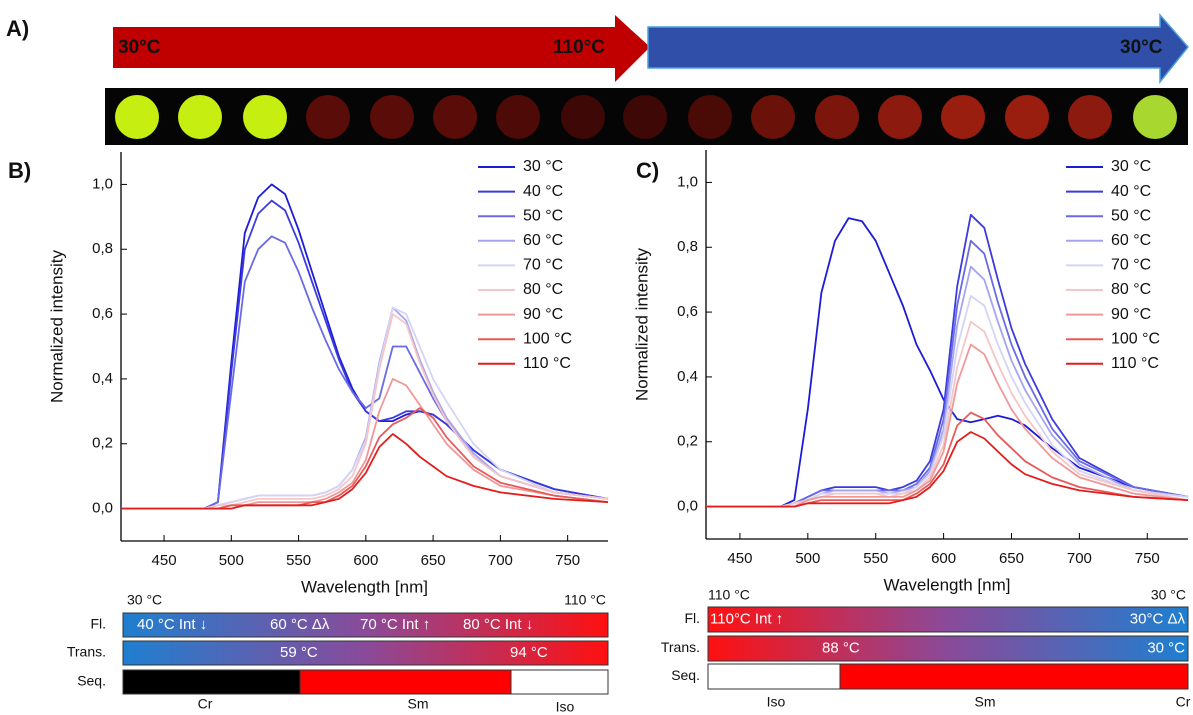 The width and height of the screenshot is (1193, 715). What do you see at coordinates (98, 624) in the screenshot?
I see `row-label: Fl.` at bounding box center [98, 624].